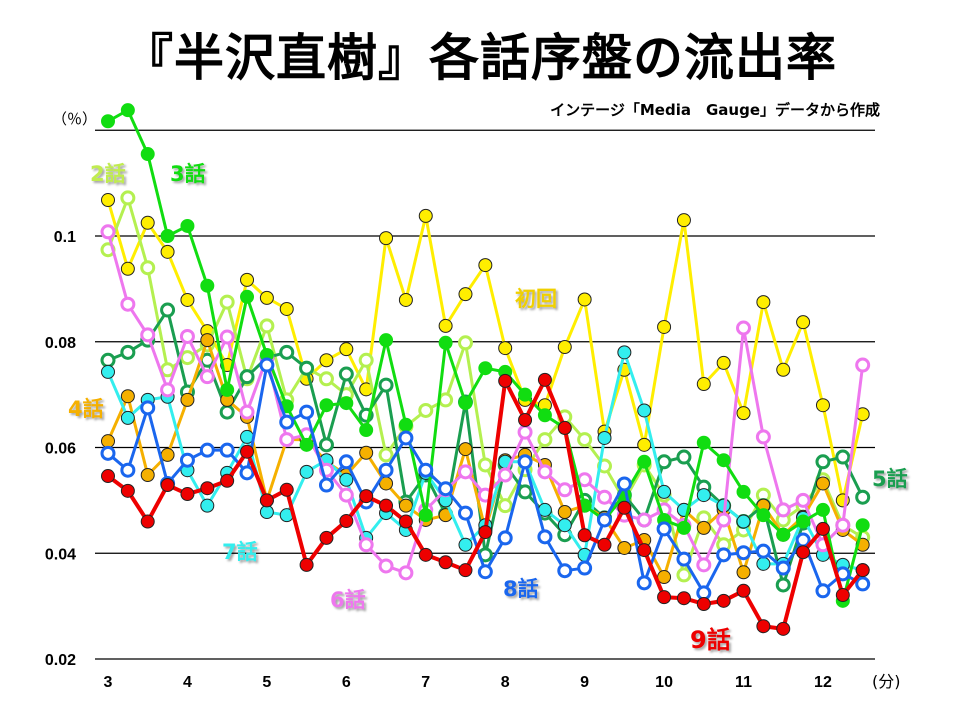 This screenshot has width=960, height=720. I want to click on legend-label-ep2: 2話, so click(108, 174).